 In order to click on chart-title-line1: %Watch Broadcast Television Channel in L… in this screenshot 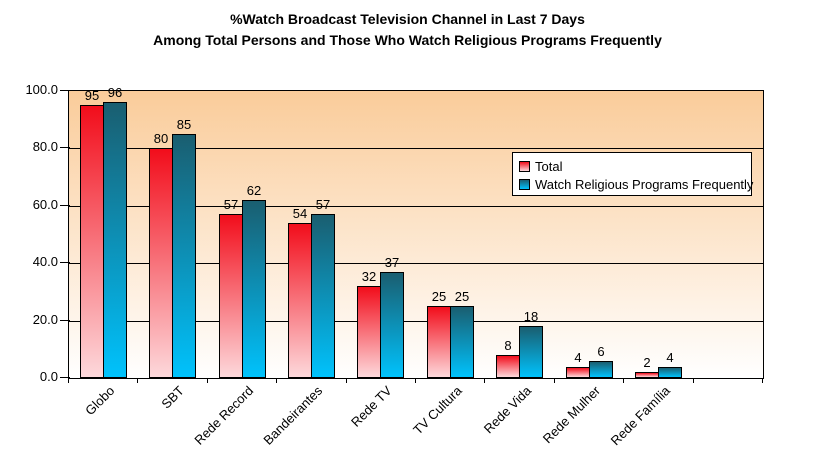, I will do `click(407, 19)`.